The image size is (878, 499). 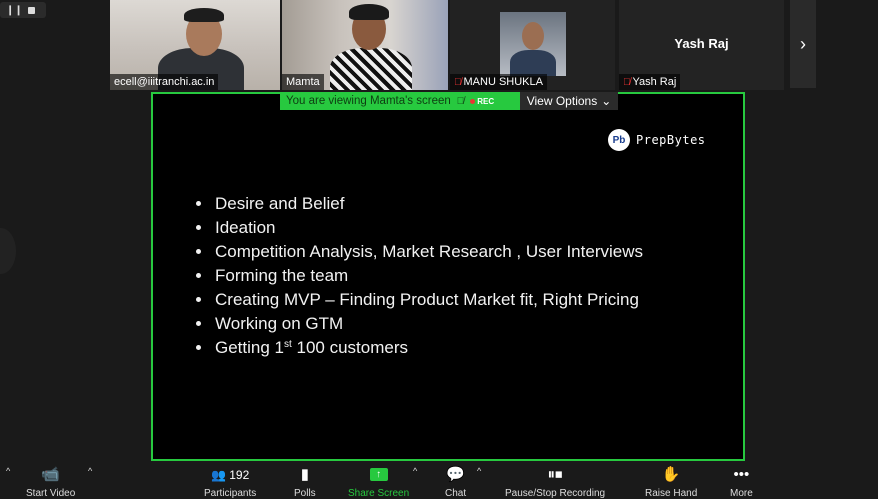 I want to click on participant-name-label: Mamta, so click(x=303, y=82).